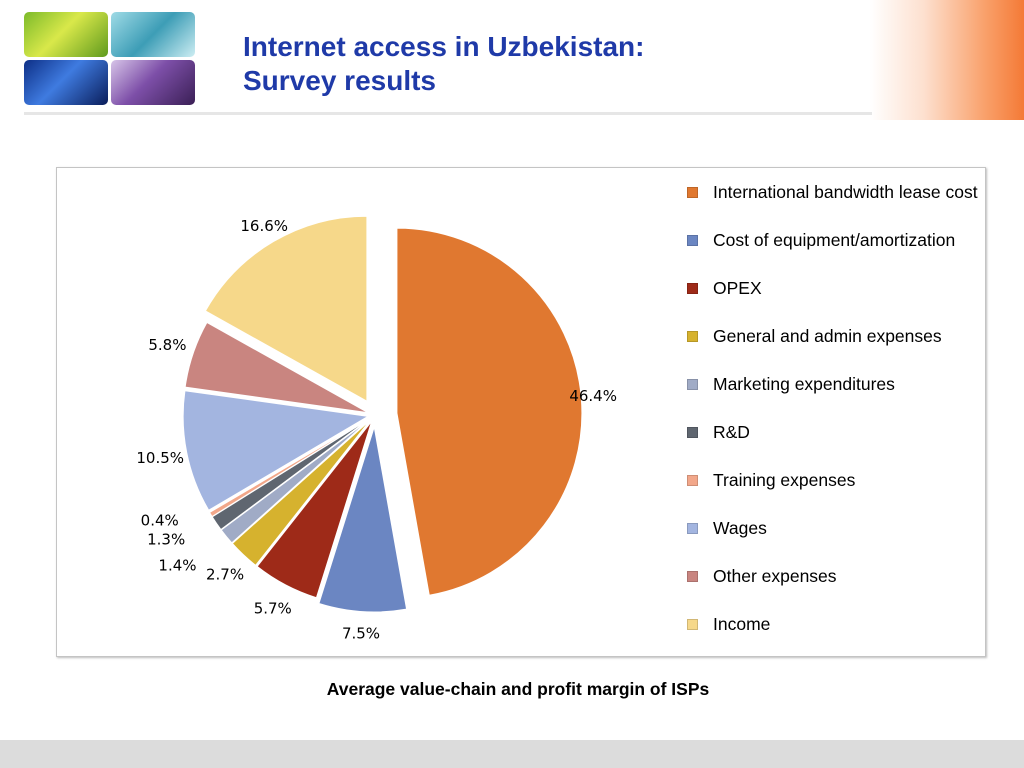 This screenshot has width=1024, height=768. What do you see at coordinates (512, 754) in the screenshot?
I see `footer-bar` at bounding box center [512, 754].